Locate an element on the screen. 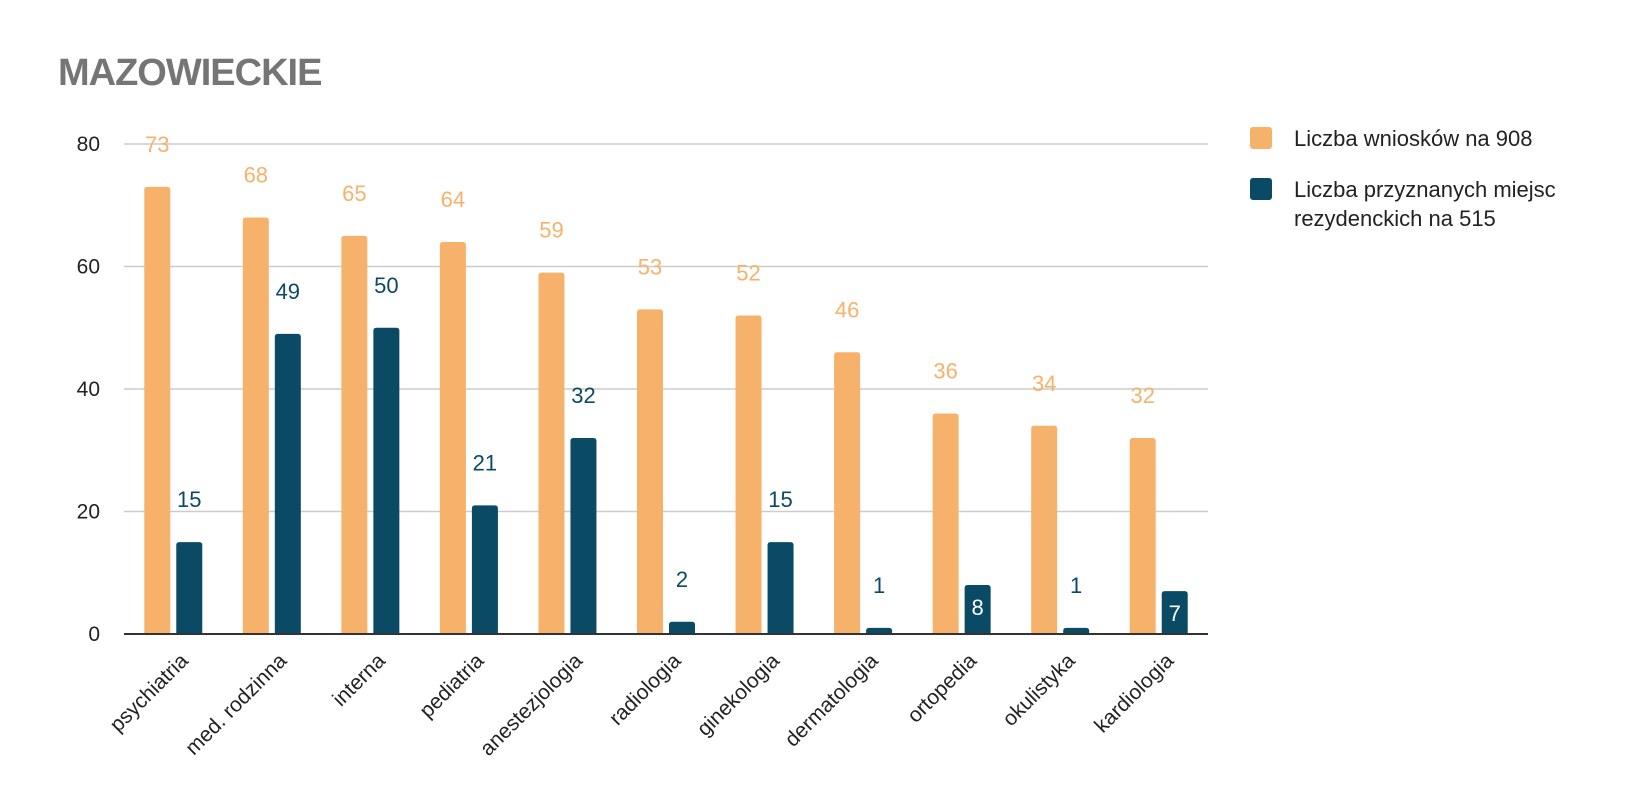  legend-label-series-1: Liczba wniosków na 908 is located at coordinates (1413, 138).